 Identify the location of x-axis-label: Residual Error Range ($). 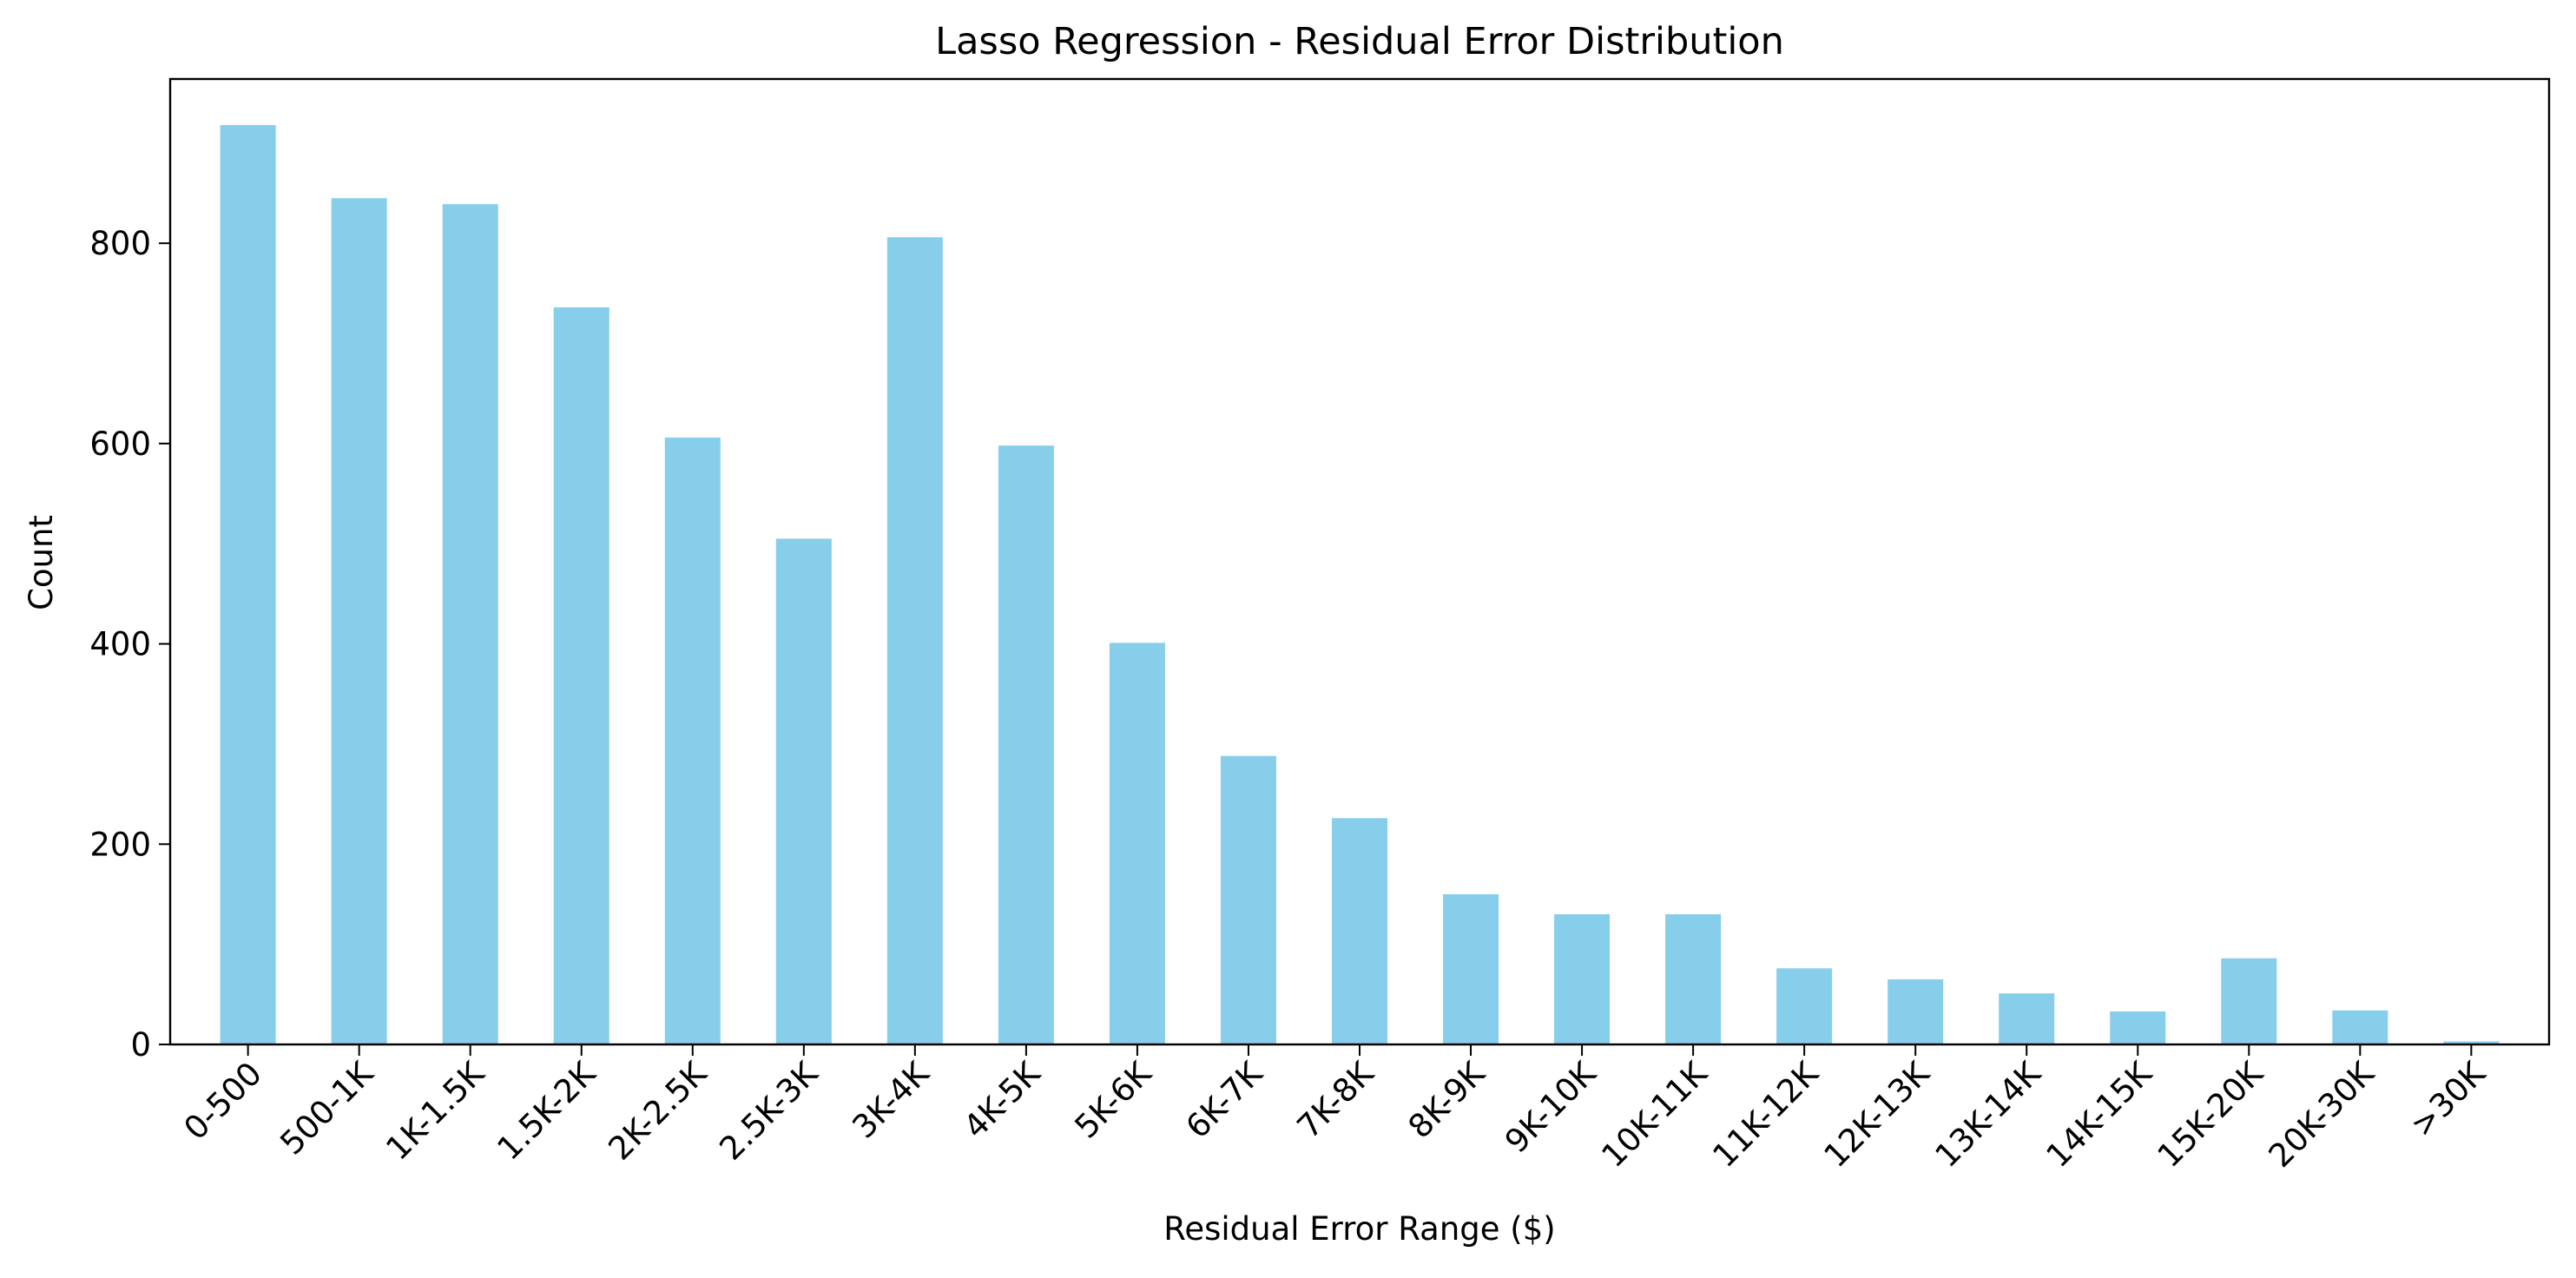
(1359, 1229).